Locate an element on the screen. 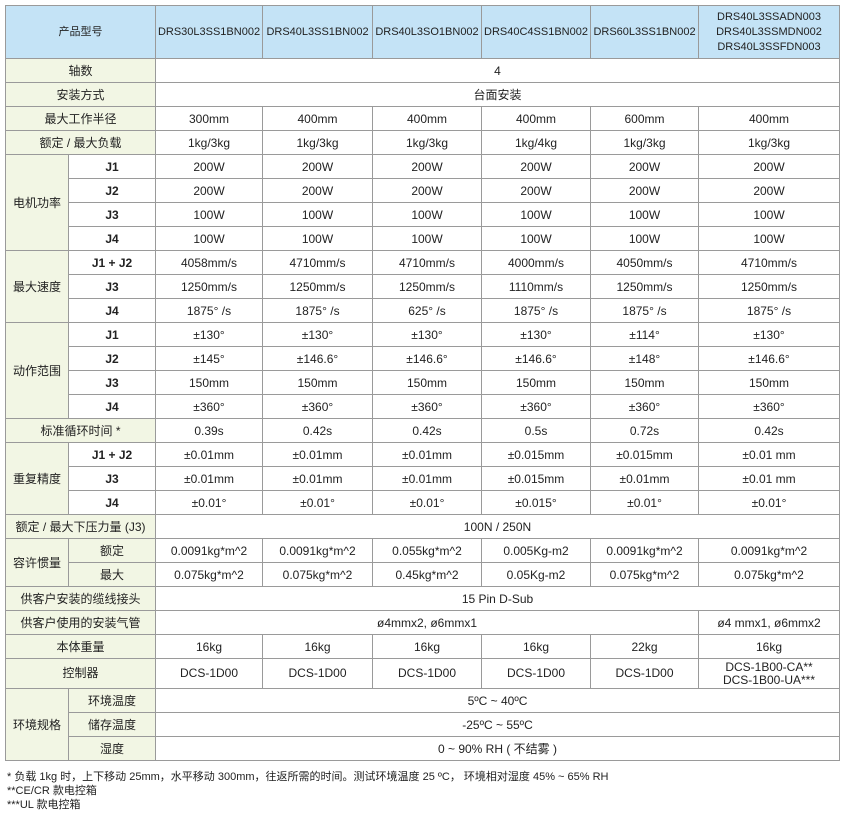 The height and width of the screenshot is (823, 842). table-row: 湿度 0 ~ 90% RH ( 不结雾 ) is located at coordinates (423, 748).